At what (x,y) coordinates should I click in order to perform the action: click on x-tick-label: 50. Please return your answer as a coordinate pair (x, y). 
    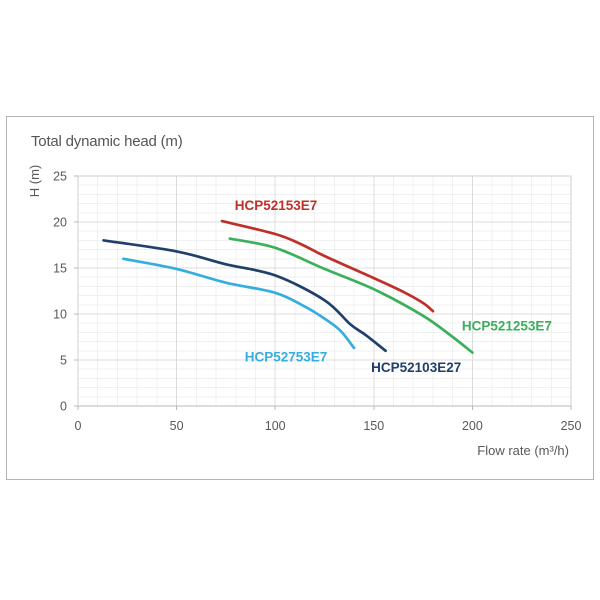
    Looking at the image, I should click on (177, 426).